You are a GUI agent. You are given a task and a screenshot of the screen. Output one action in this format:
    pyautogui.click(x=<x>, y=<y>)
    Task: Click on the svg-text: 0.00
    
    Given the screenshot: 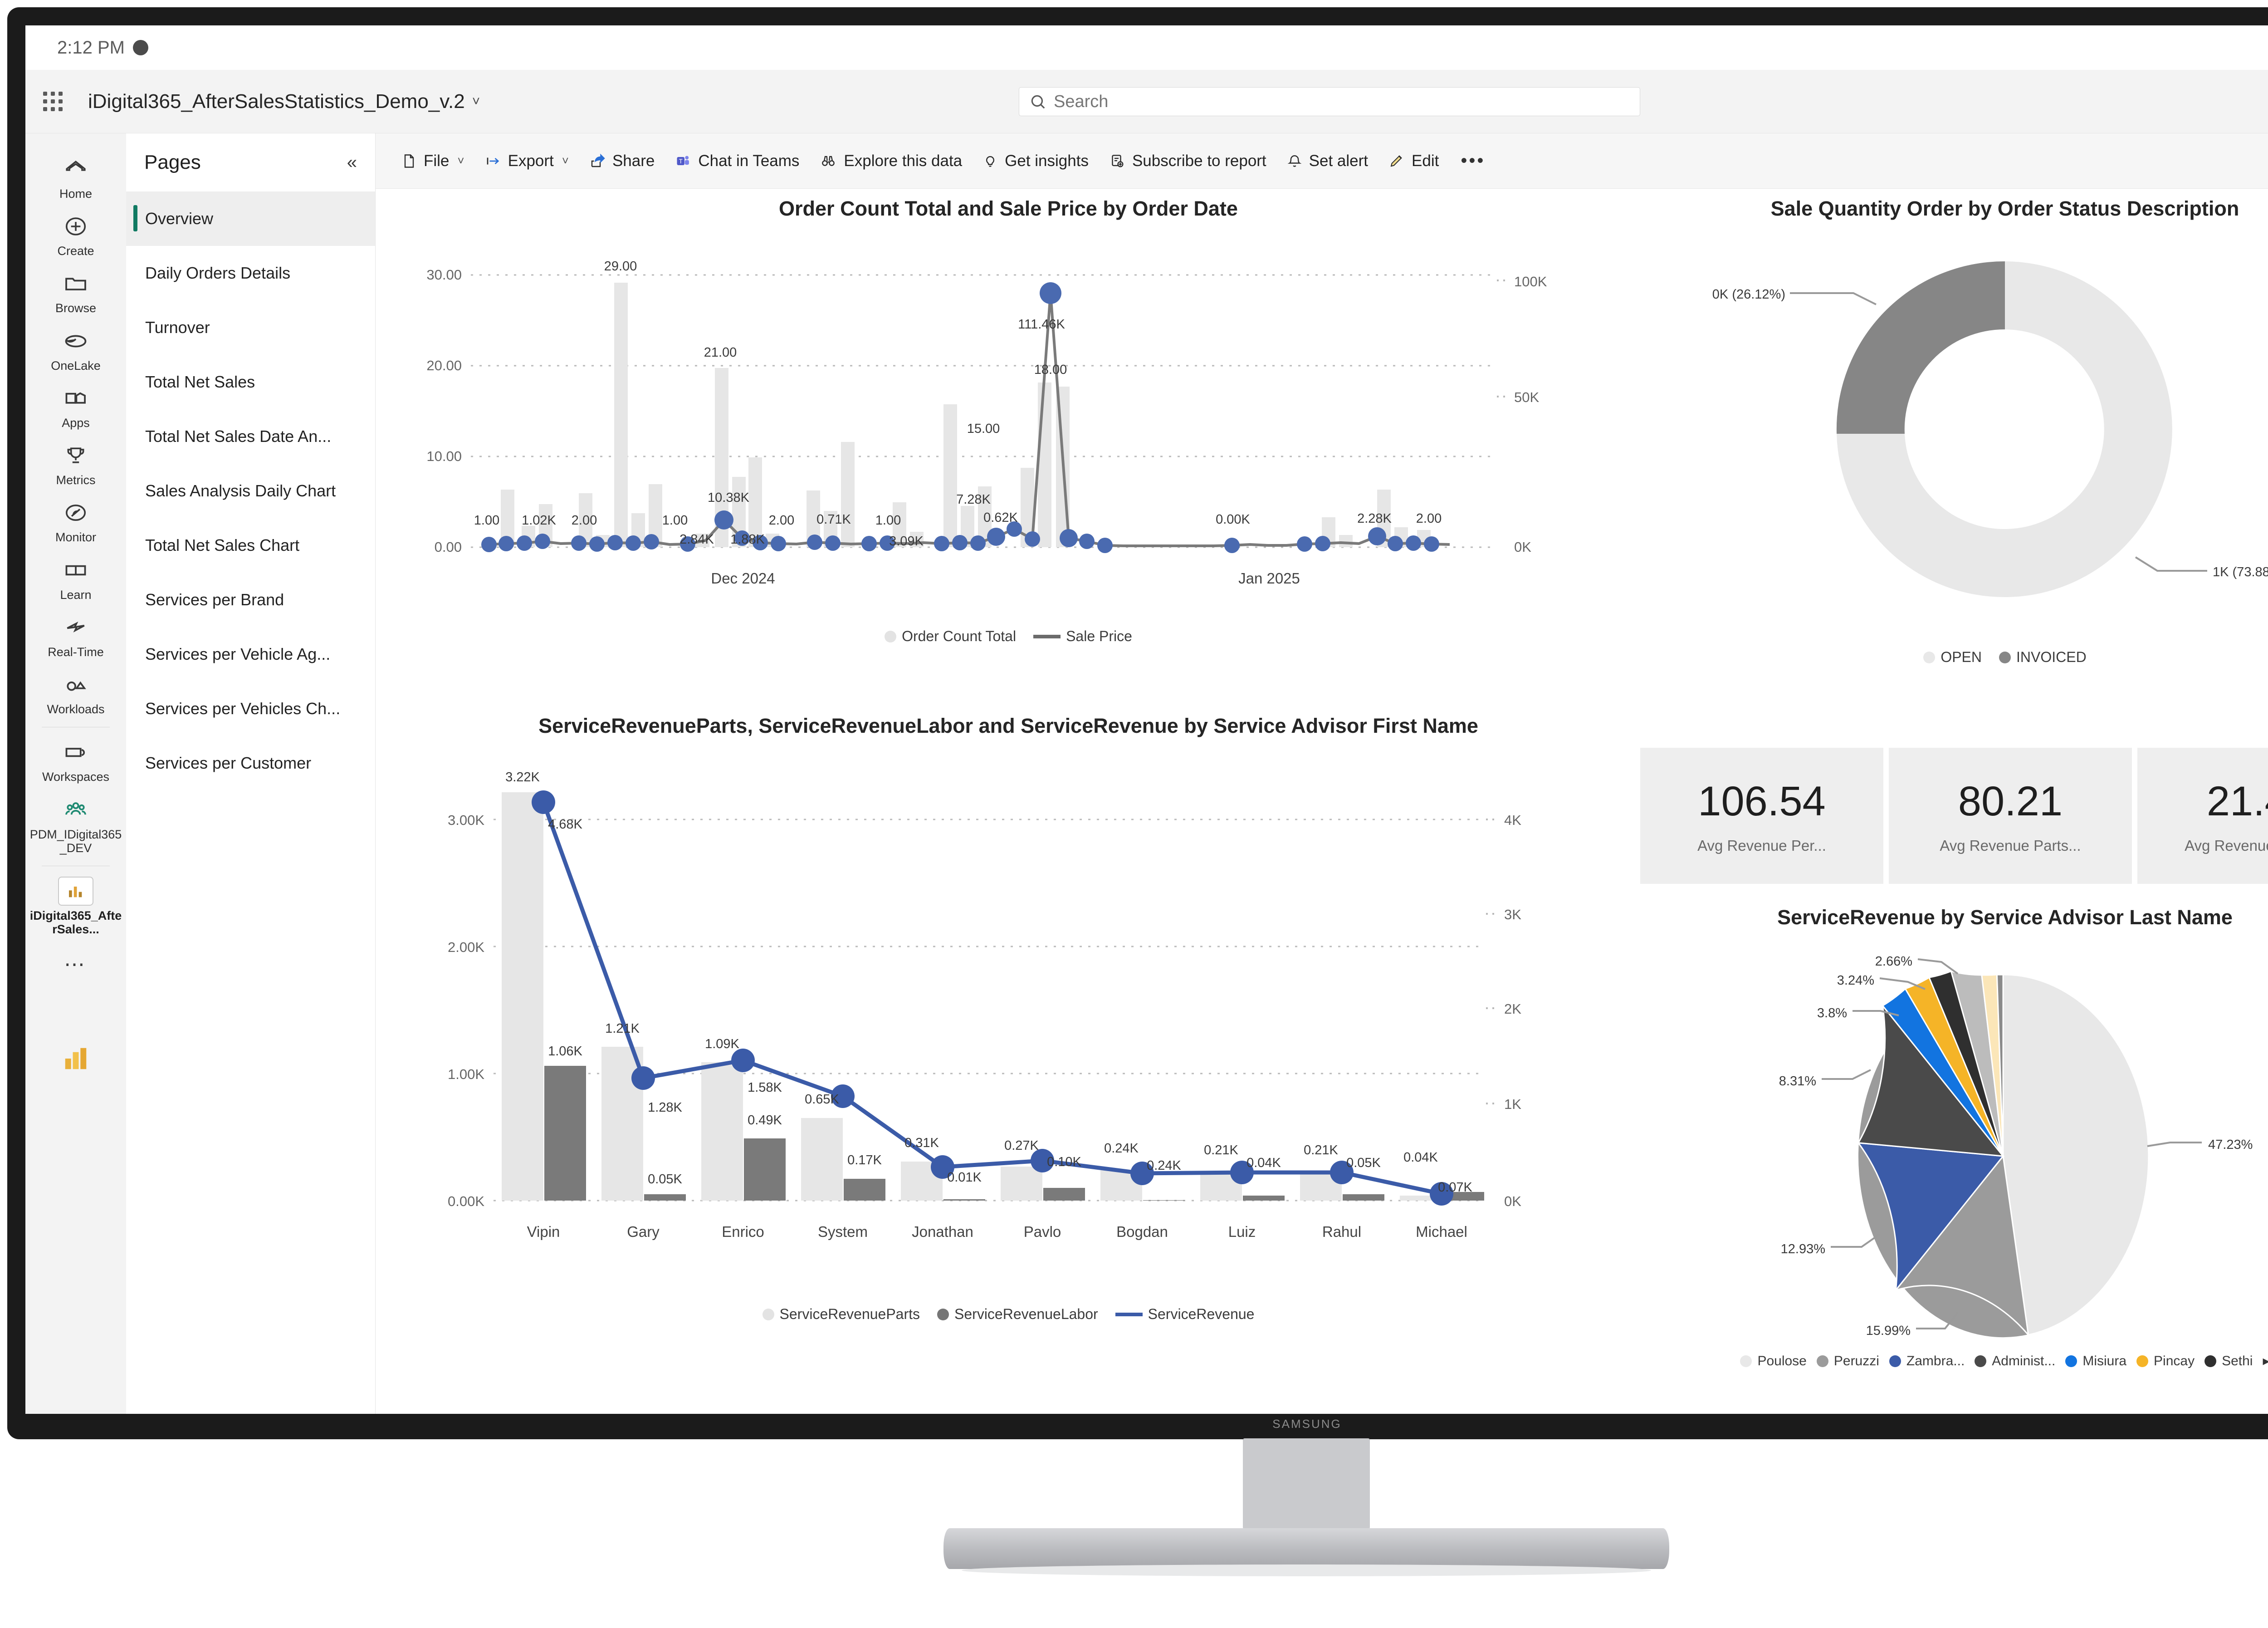 What is the action you would take?
    pyautogui.click(x=449, y=547)
    